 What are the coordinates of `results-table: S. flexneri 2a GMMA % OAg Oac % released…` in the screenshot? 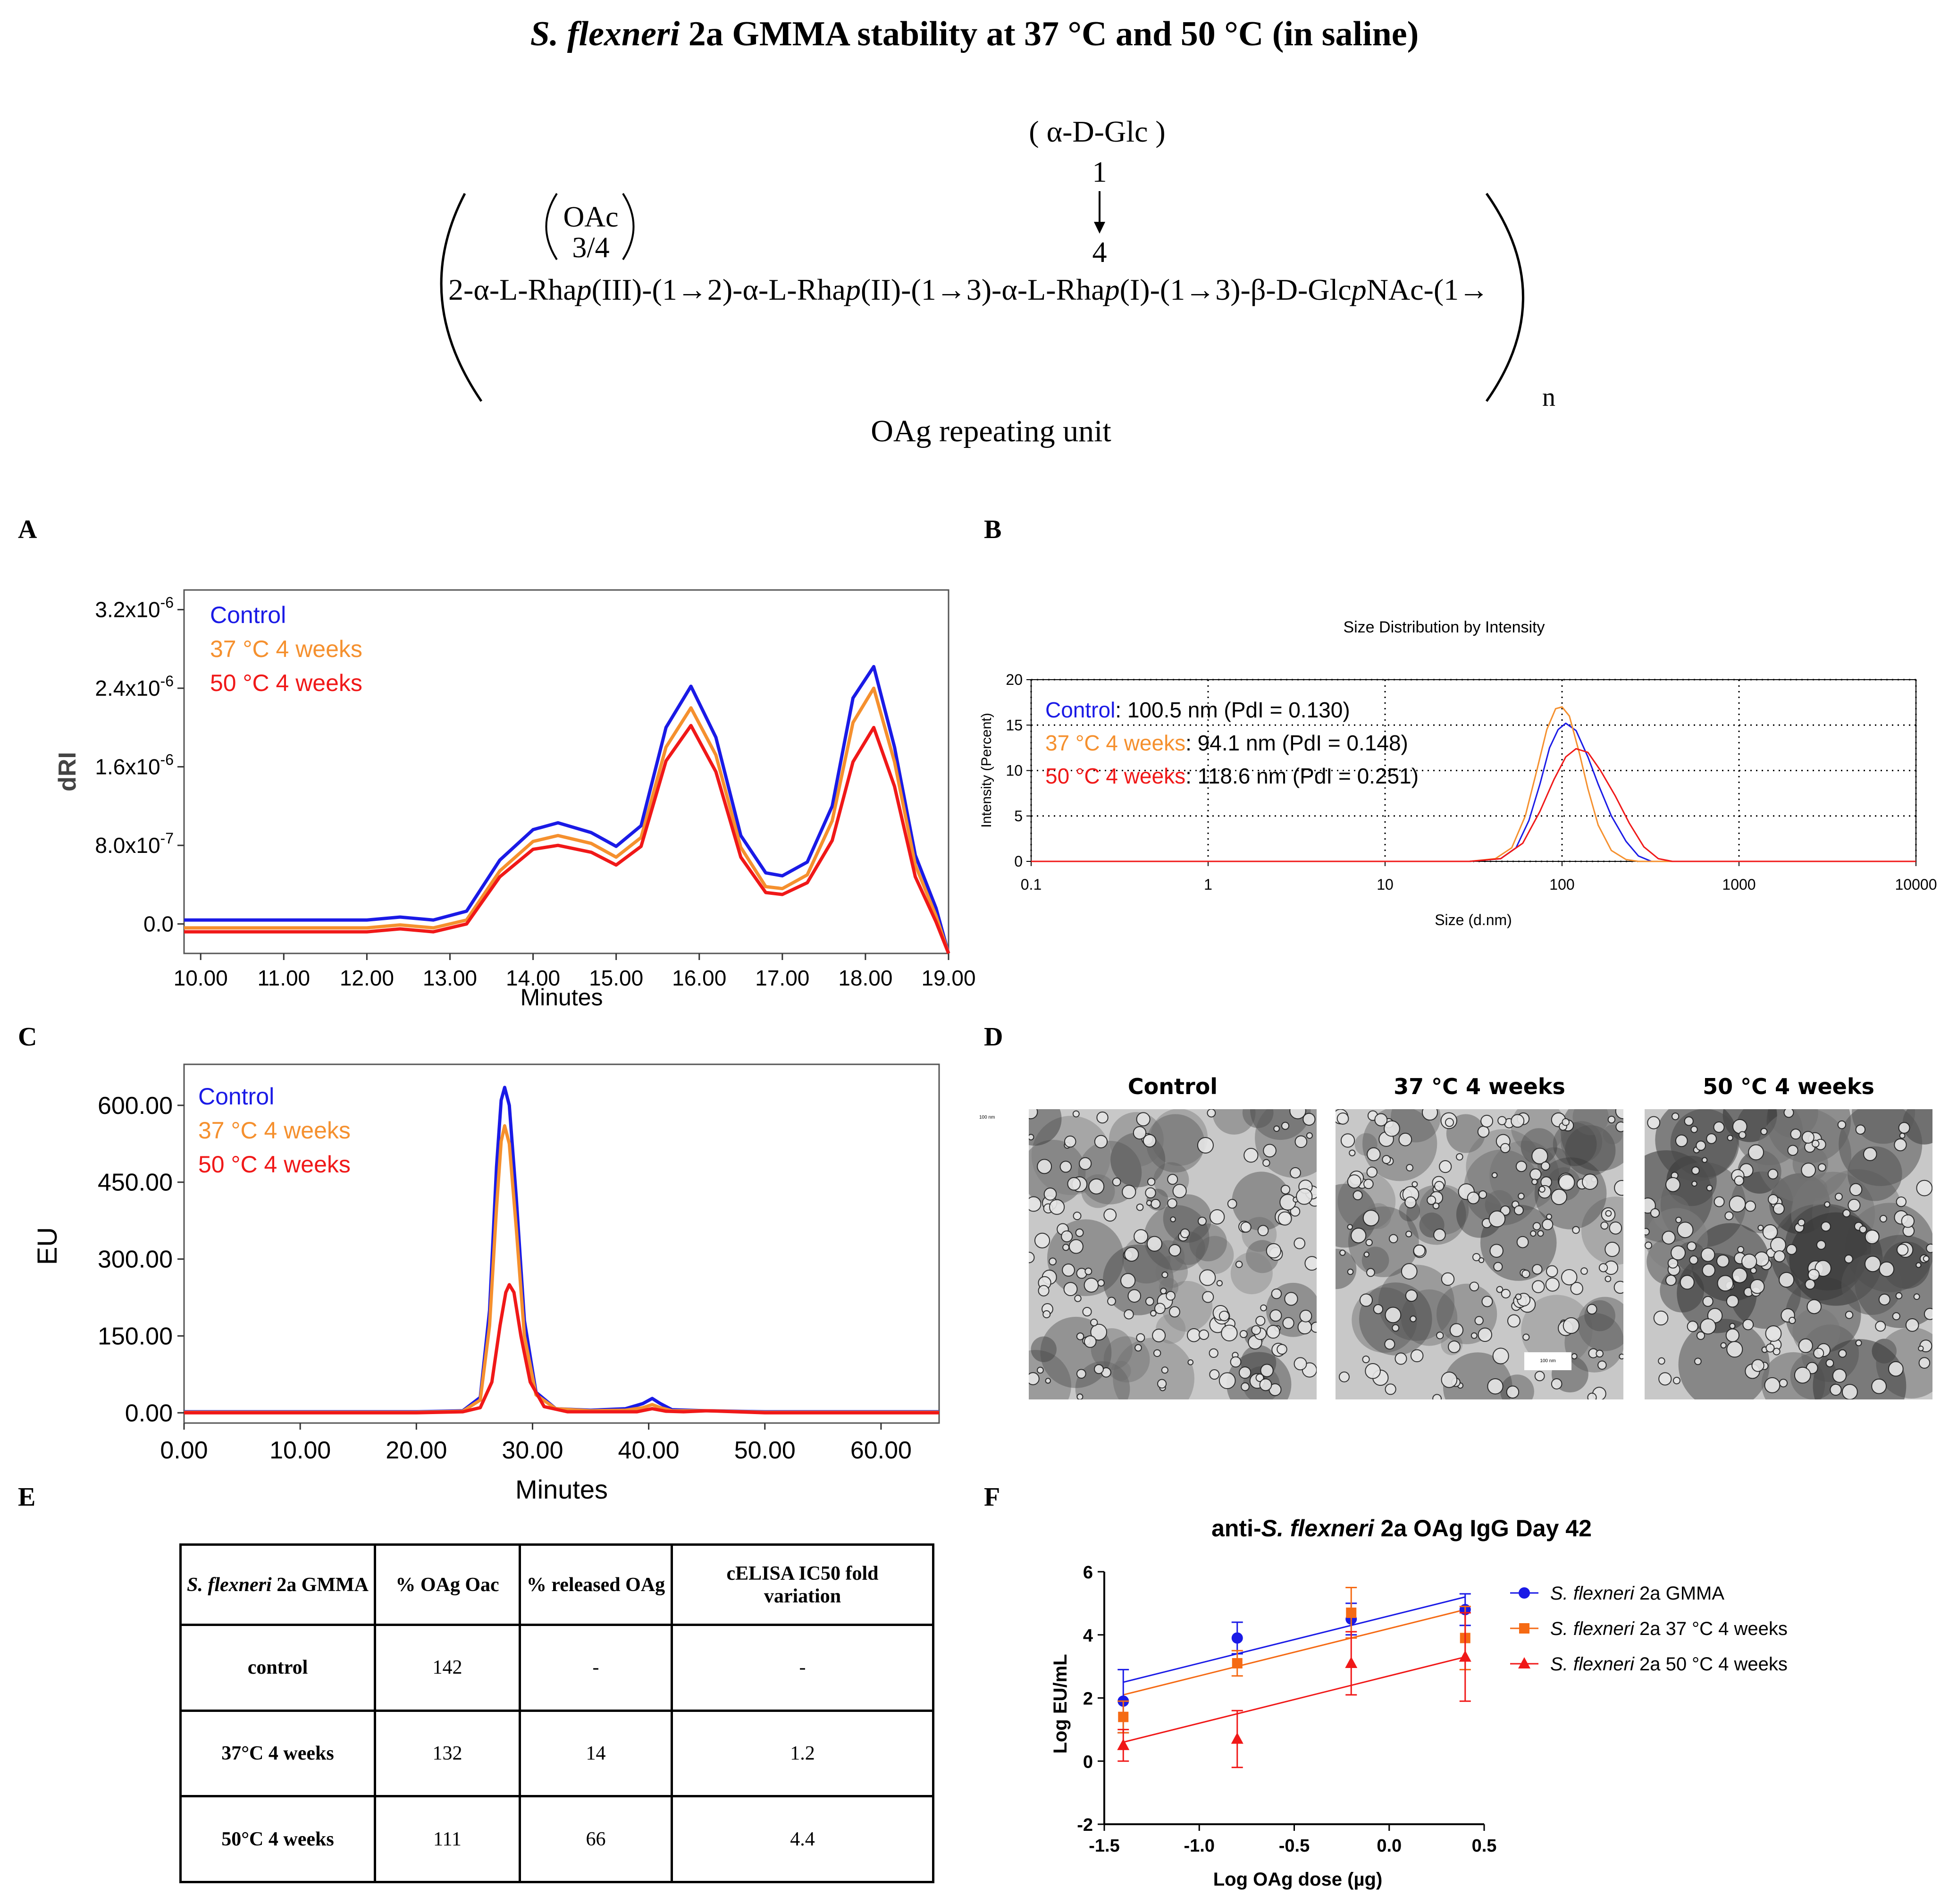 It's located at (556, 1713).